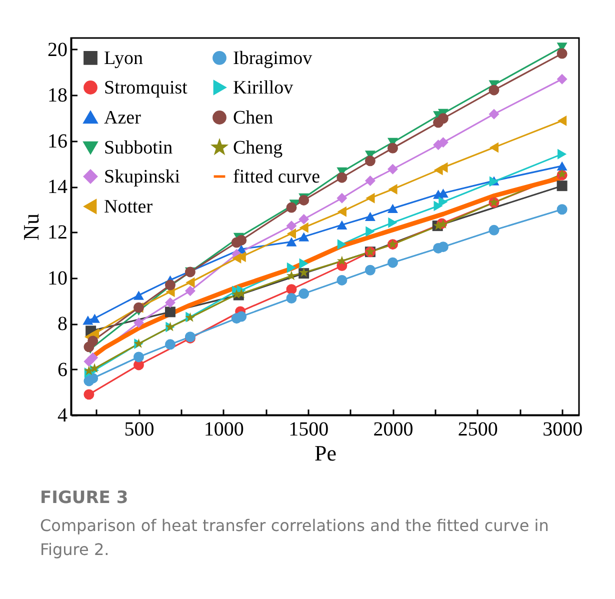 This screenshot has height=599, width=615. What do you see at coordinates (58, 49) in the screenshot?
I see `y-tick-label: 20` at bounding box center [58, 49].